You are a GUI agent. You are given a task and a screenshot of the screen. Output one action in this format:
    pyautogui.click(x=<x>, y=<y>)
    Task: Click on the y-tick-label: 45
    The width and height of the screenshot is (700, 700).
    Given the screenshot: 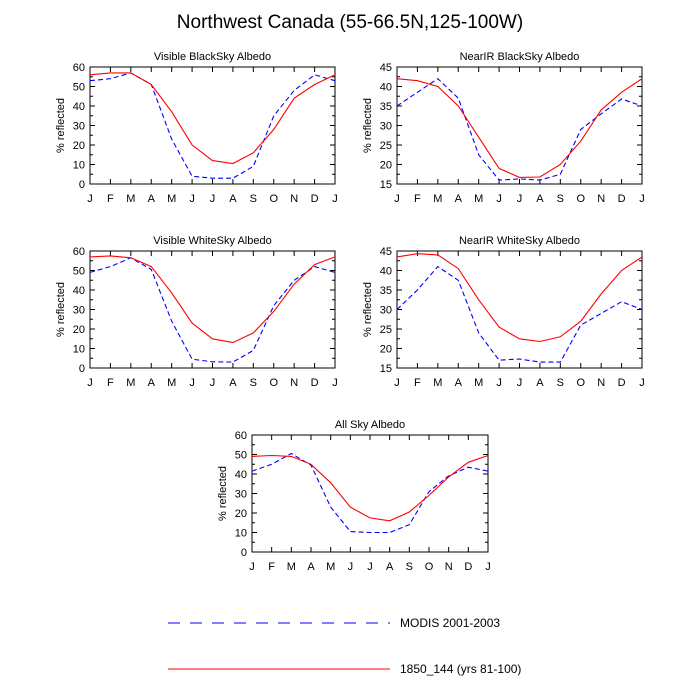 What is the action you would take?
    pyautogui.click(x=386, y=252)
    